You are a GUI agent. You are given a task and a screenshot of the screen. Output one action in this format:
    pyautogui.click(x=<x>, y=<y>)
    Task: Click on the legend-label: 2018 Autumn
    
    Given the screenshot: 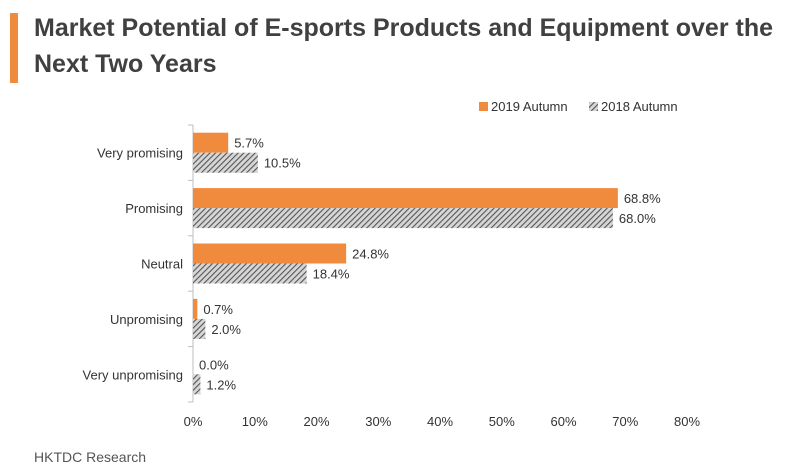 What is the action you would take?
    pyautogui.click(x=639, y=106)
    